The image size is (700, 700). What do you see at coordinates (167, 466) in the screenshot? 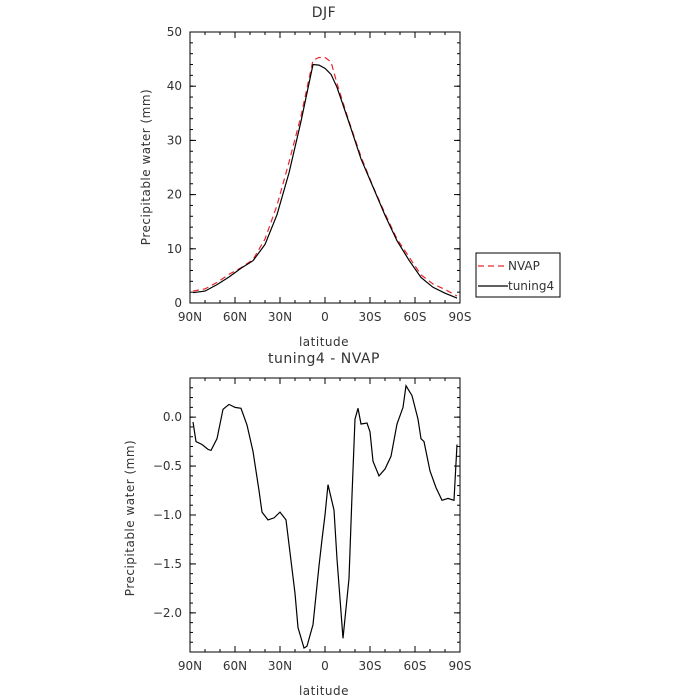
I see `y-tick-label: −0.5` at bounding box center [167, 466].